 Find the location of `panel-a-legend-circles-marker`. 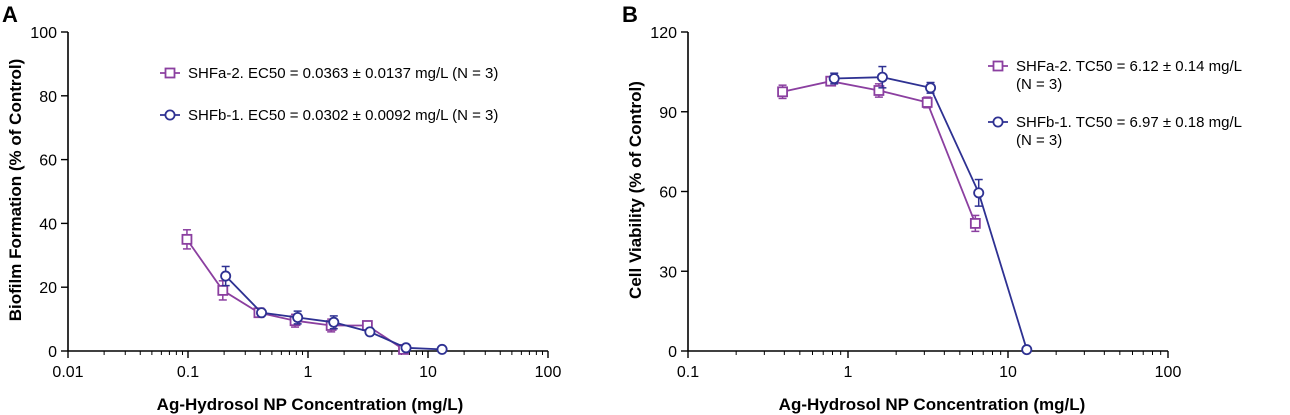

panel-a-legend-circles-marker is located at coordinates (170, 115).